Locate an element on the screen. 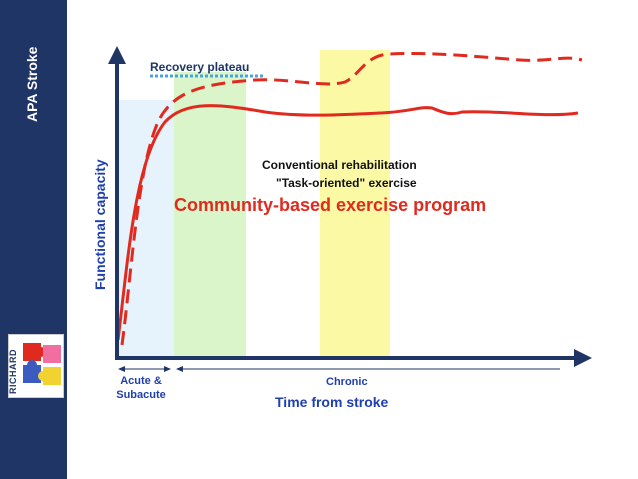 The image size is (638, 479). recovery-plateau-label: Recovery plateau is located at coordinates (200, 67).